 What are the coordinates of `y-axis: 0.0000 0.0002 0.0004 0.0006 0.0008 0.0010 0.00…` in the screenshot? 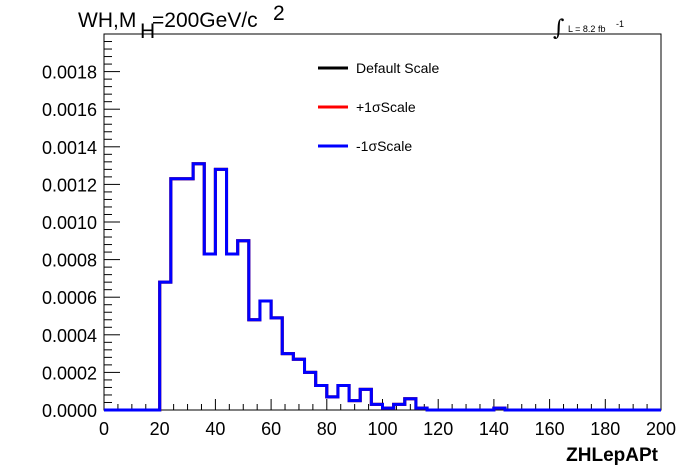 It's located at (81, 227).